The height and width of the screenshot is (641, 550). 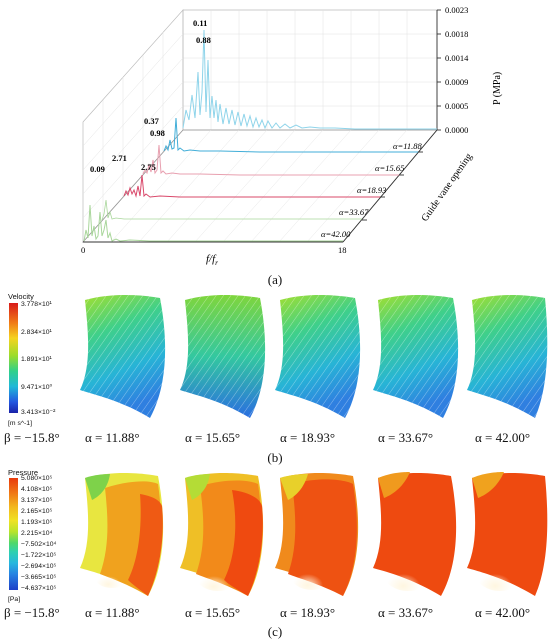 I want to click on pressure-colorbar, so click(x=13, y=534).